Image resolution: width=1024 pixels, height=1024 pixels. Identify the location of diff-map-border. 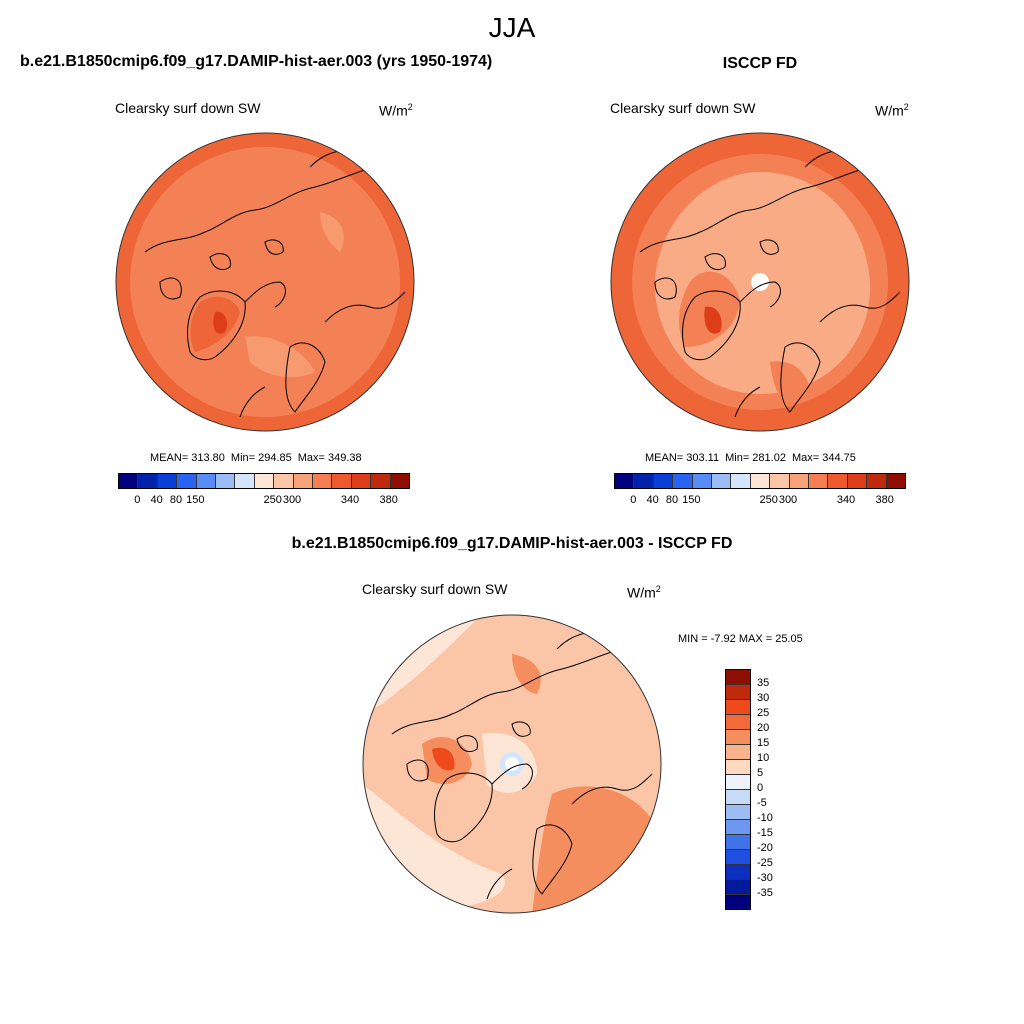
(512, 764).